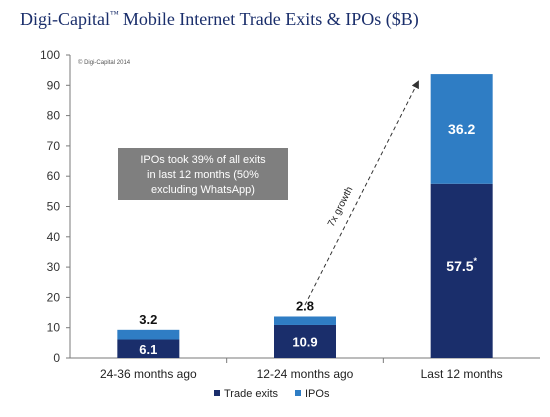 The width and height of the screenshot is (550, 417). I want to click on legend-swatch-trade-exits, so click(217, 393).